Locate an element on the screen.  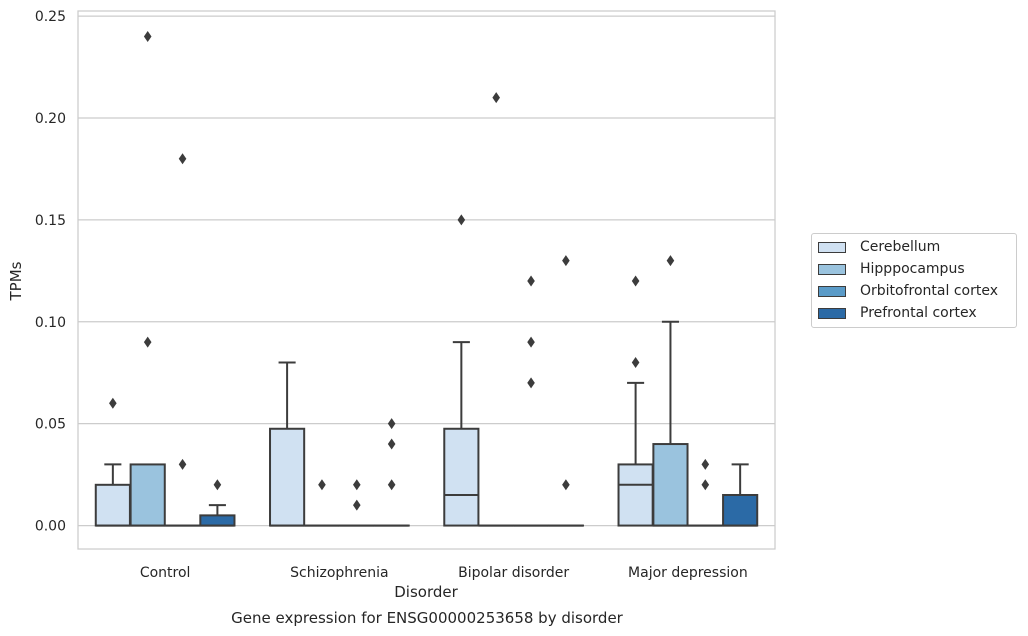
legend-item-cerebellum: Cerebellum is located at coordinates (879, 247).